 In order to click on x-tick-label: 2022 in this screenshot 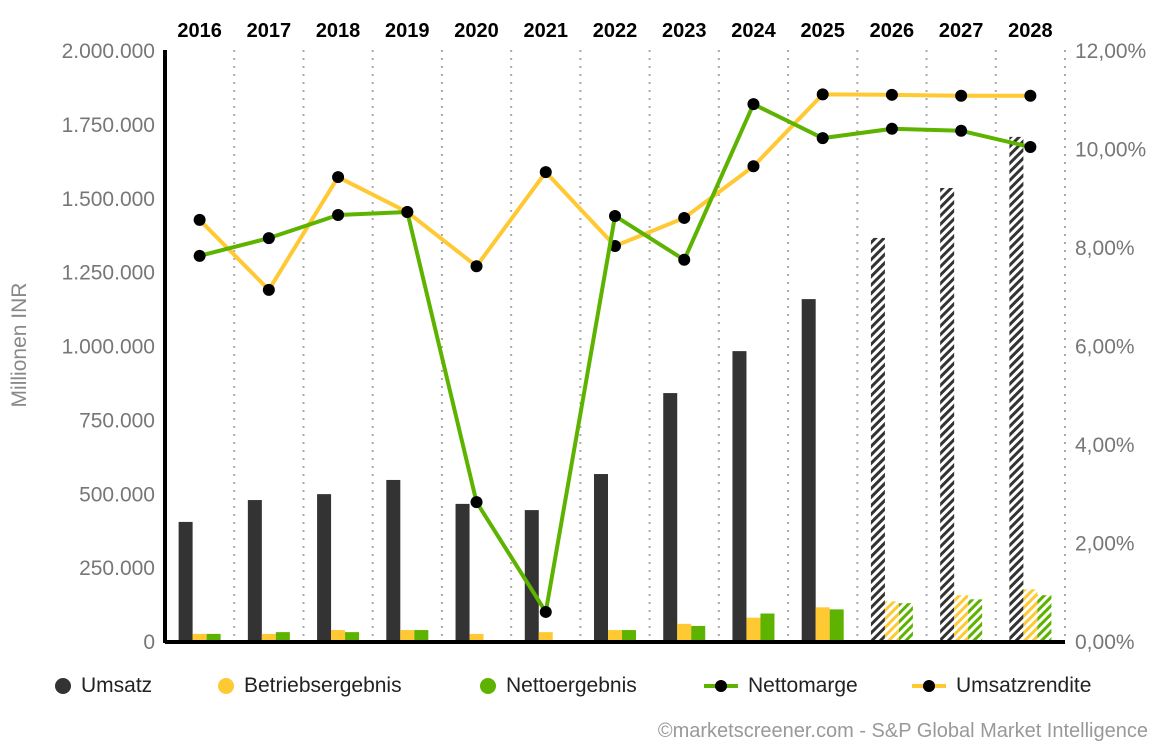, I will do `click(615, 31)`.